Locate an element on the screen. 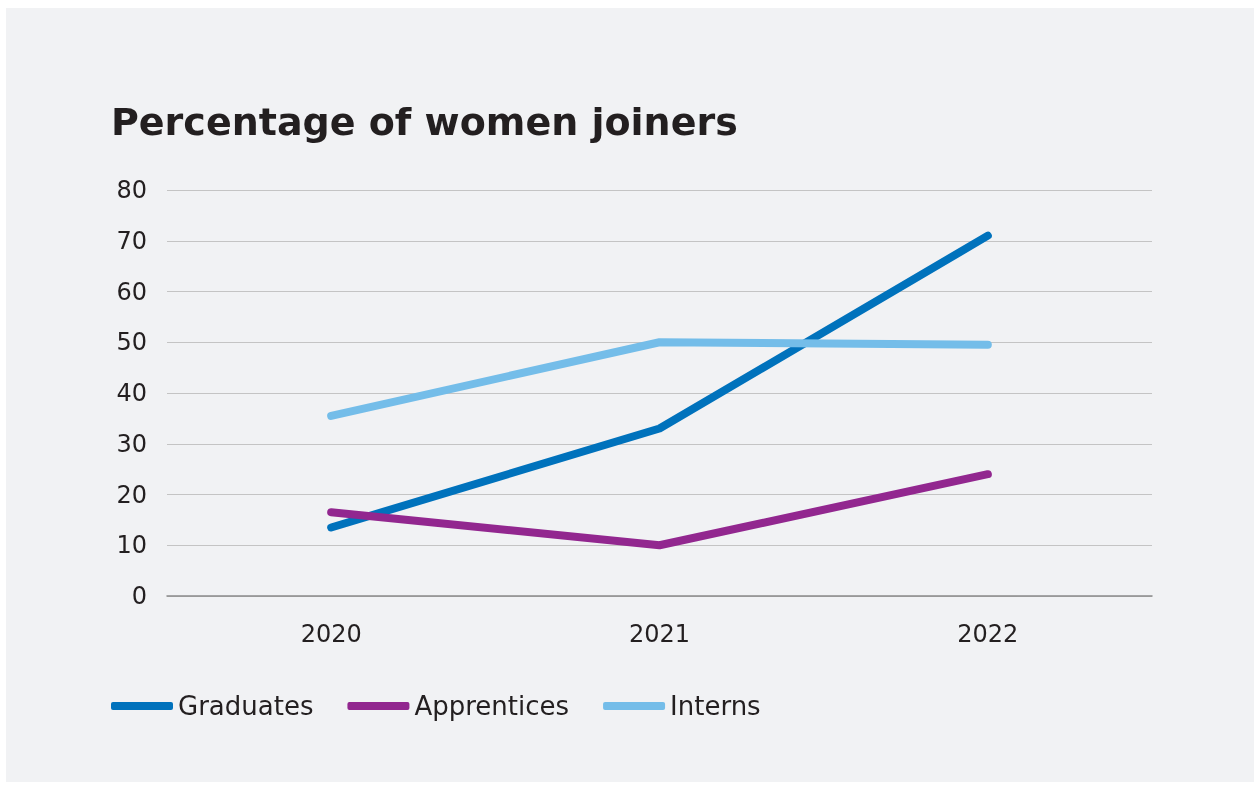 The image size is (1259, 787). legend-label: Apprentices is located at coordinates (492, 706).